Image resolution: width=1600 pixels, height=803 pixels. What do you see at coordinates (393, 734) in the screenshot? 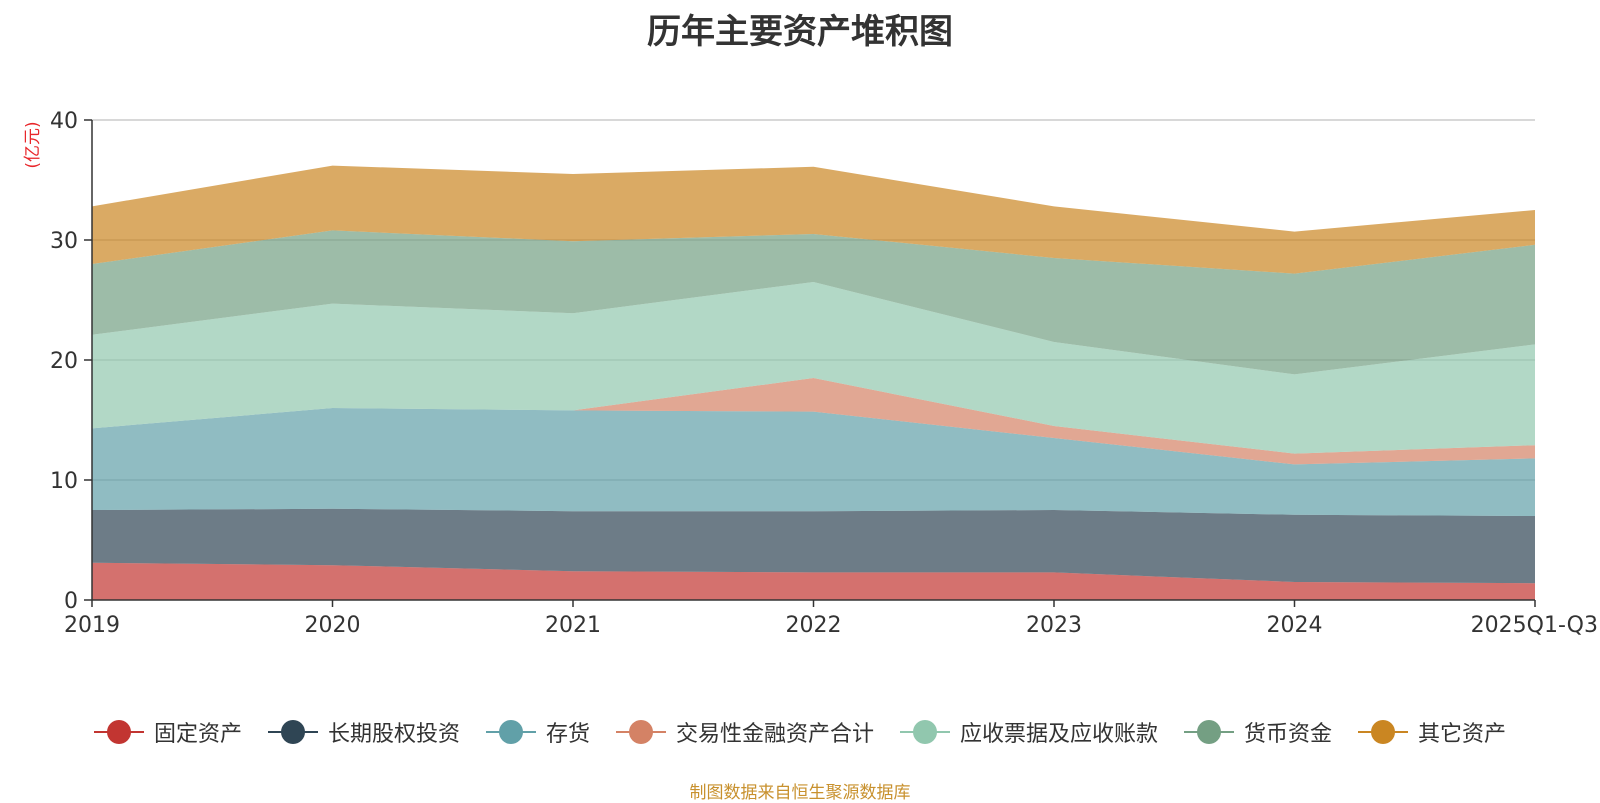
I see `legend-label: 长期股权投资` at bounding box center [393, 734].